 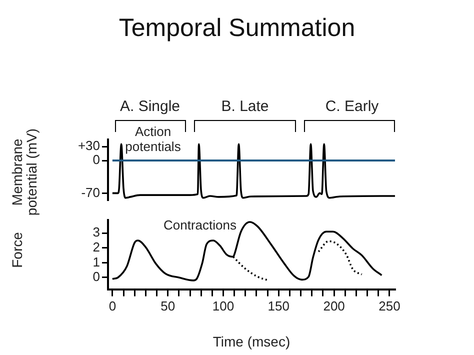 What do you see at coordinates (200, 225) in the screenshot?
I see `annotation: Contractions` at bounding box center [200, 225].